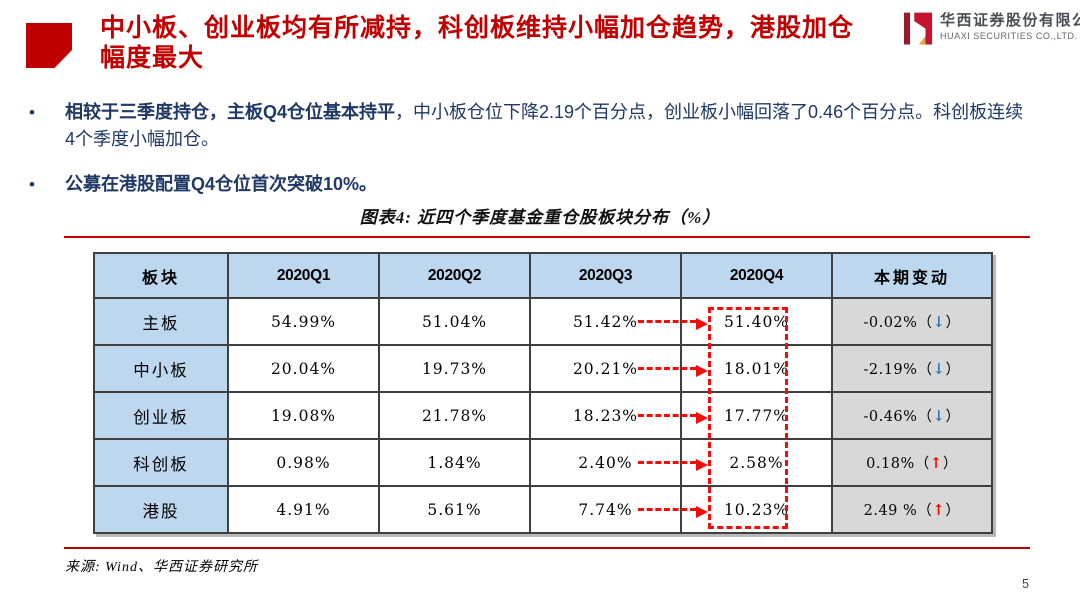  Describe the element at coordinates (161, 368) in the screenshot. I see `row-label: 中小板` at that location.